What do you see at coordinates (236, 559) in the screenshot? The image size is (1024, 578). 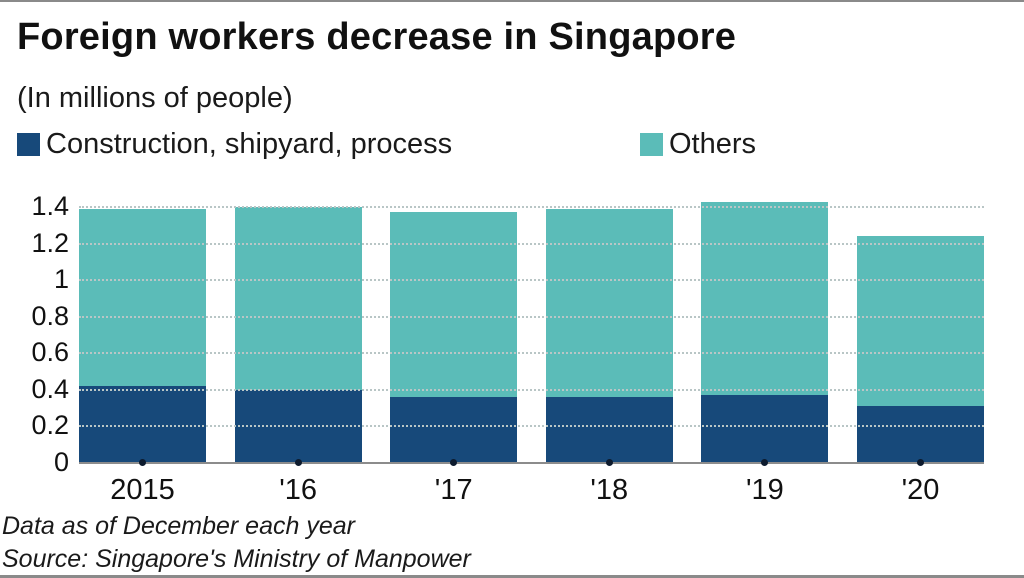 I see `source-note: Source: Singapore's Ministry of Manpower` at bounding box center [236, 559].